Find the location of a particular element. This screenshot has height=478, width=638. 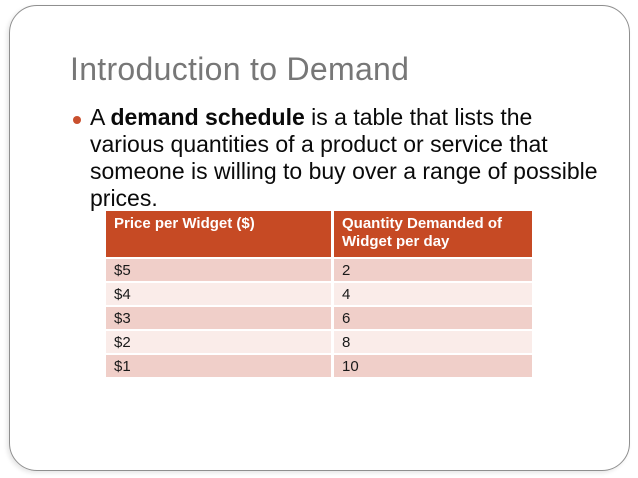

quantity-cell: 8 is located at coordinates (432, 342).